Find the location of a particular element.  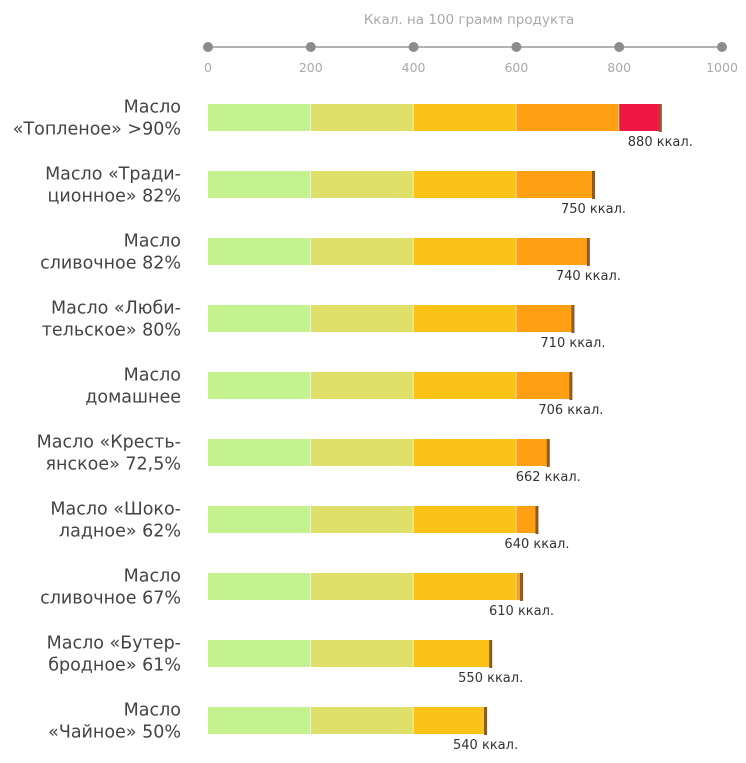

value-label: 540 ккал. is located at coordinates (485, 745).